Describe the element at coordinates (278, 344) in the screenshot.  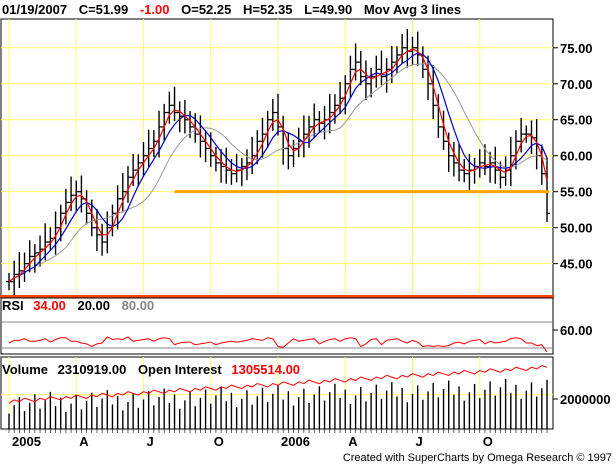
I see `rsi-line` at that location.